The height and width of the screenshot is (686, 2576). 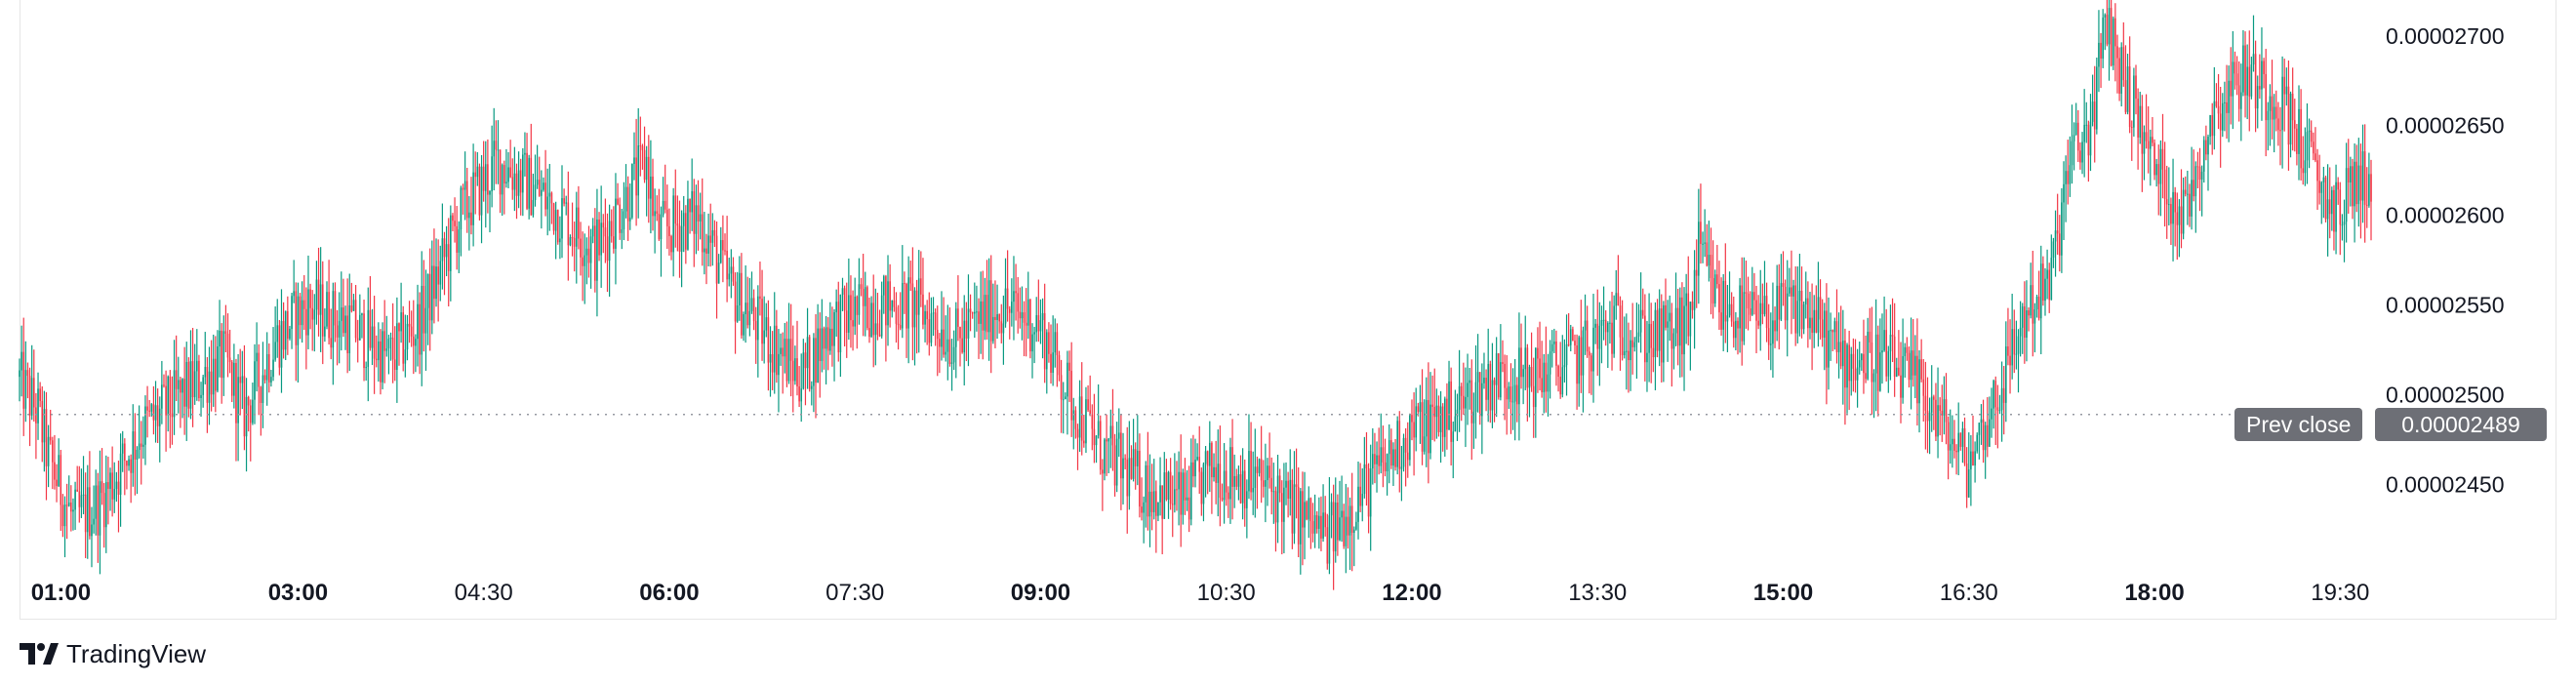 What do you see at coordinates (2154, 593) in the screenshot?
I see `x-tick-label: 18:00` at bounding box center [2154, 593].